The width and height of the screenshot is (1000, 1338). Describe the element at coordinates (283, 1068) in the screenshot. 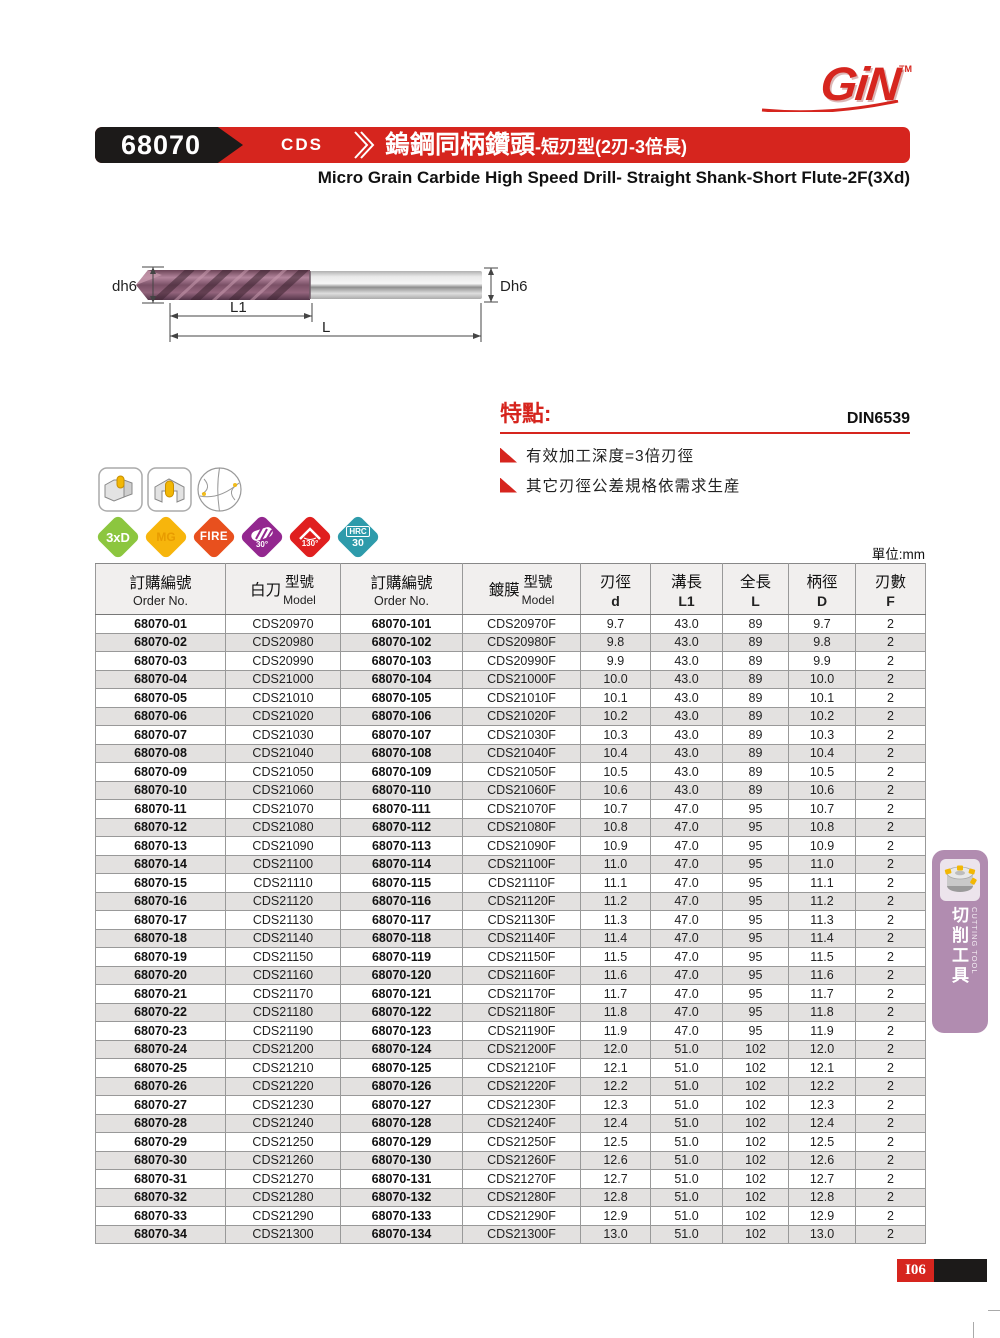

I see `cell-model-uncoated: CDS21210` at that location.